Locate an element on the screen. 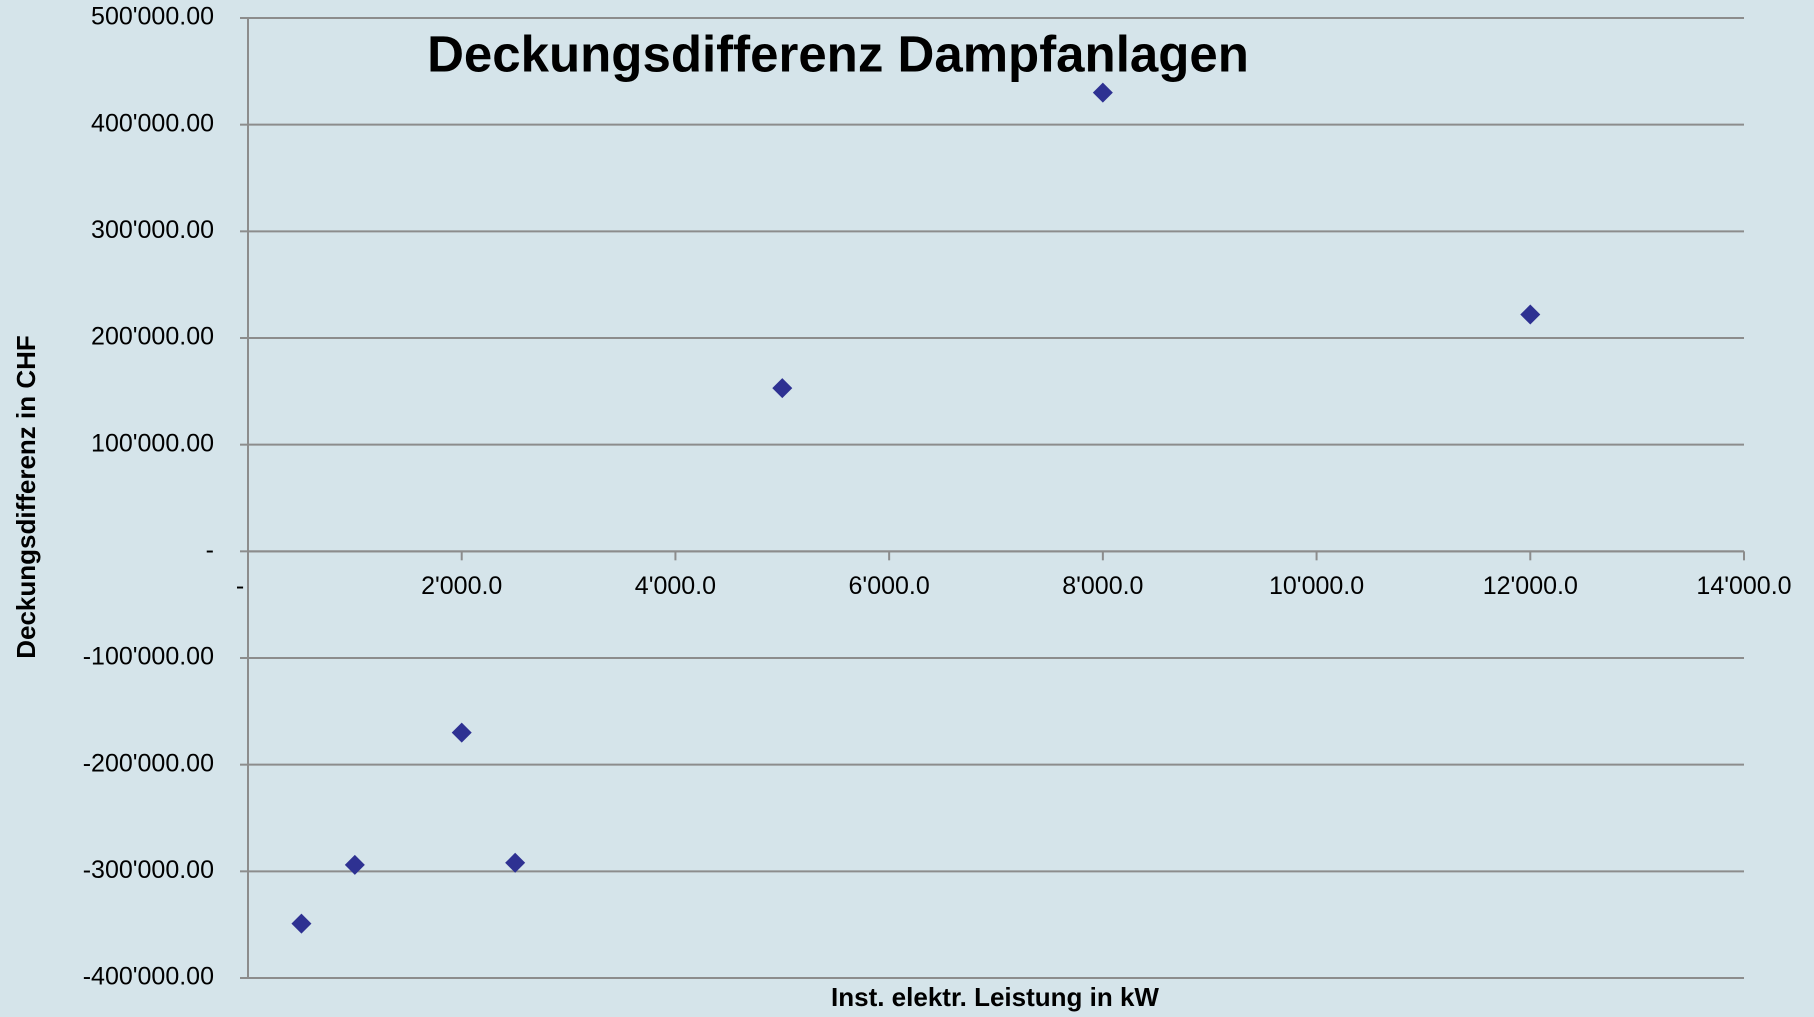 This screenshot has height=1017, width=1814. y-tick-label: - is located at coordinates (210, 550).